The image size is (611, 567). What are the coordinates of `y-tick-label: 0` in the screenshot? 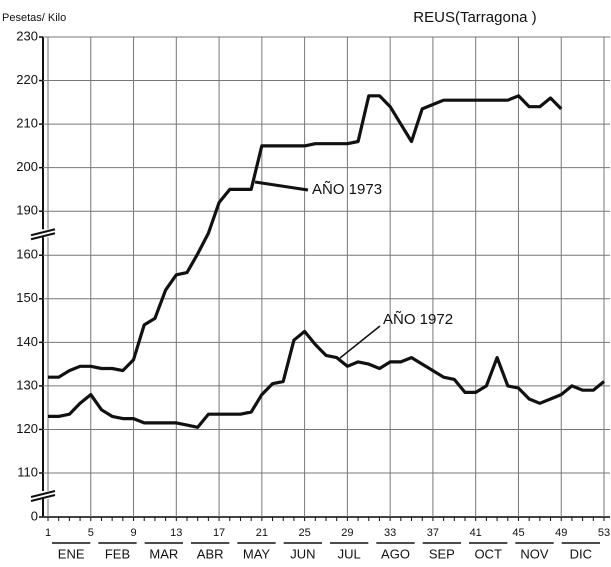 It's located at (34, 515).